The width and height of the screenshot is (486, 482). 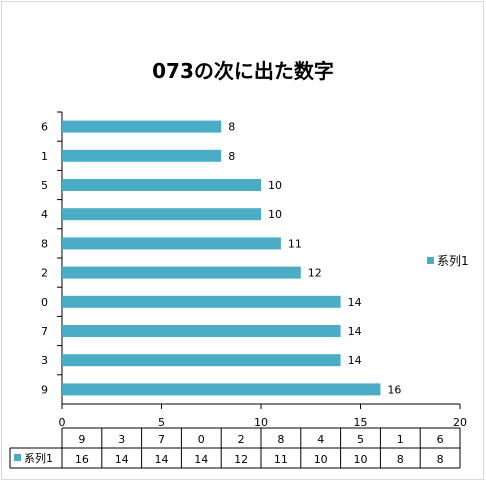 What do you see at coordinates (275, 214) in the screenshot?
I see `data-label-4: 10` at bounding box center [275, 214].